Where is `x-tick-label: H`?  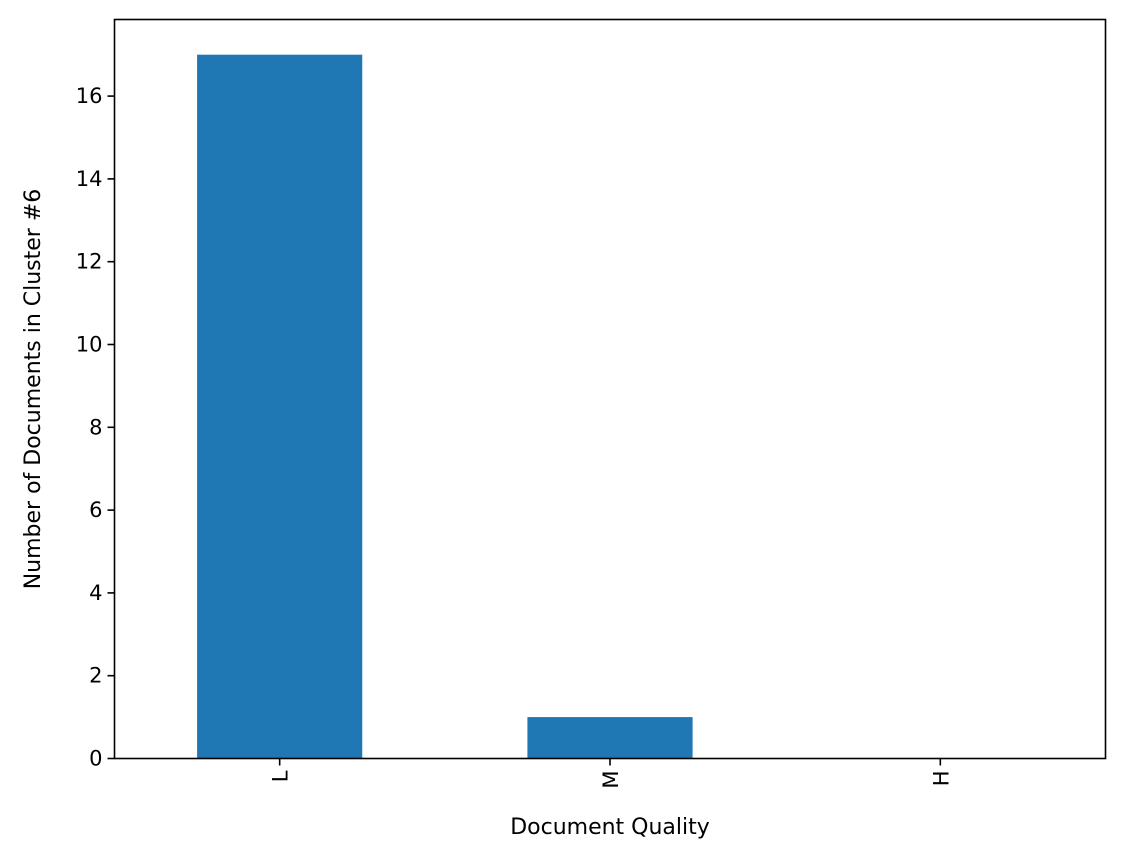
x-tick-label: H is located at coordinates (941, 779).